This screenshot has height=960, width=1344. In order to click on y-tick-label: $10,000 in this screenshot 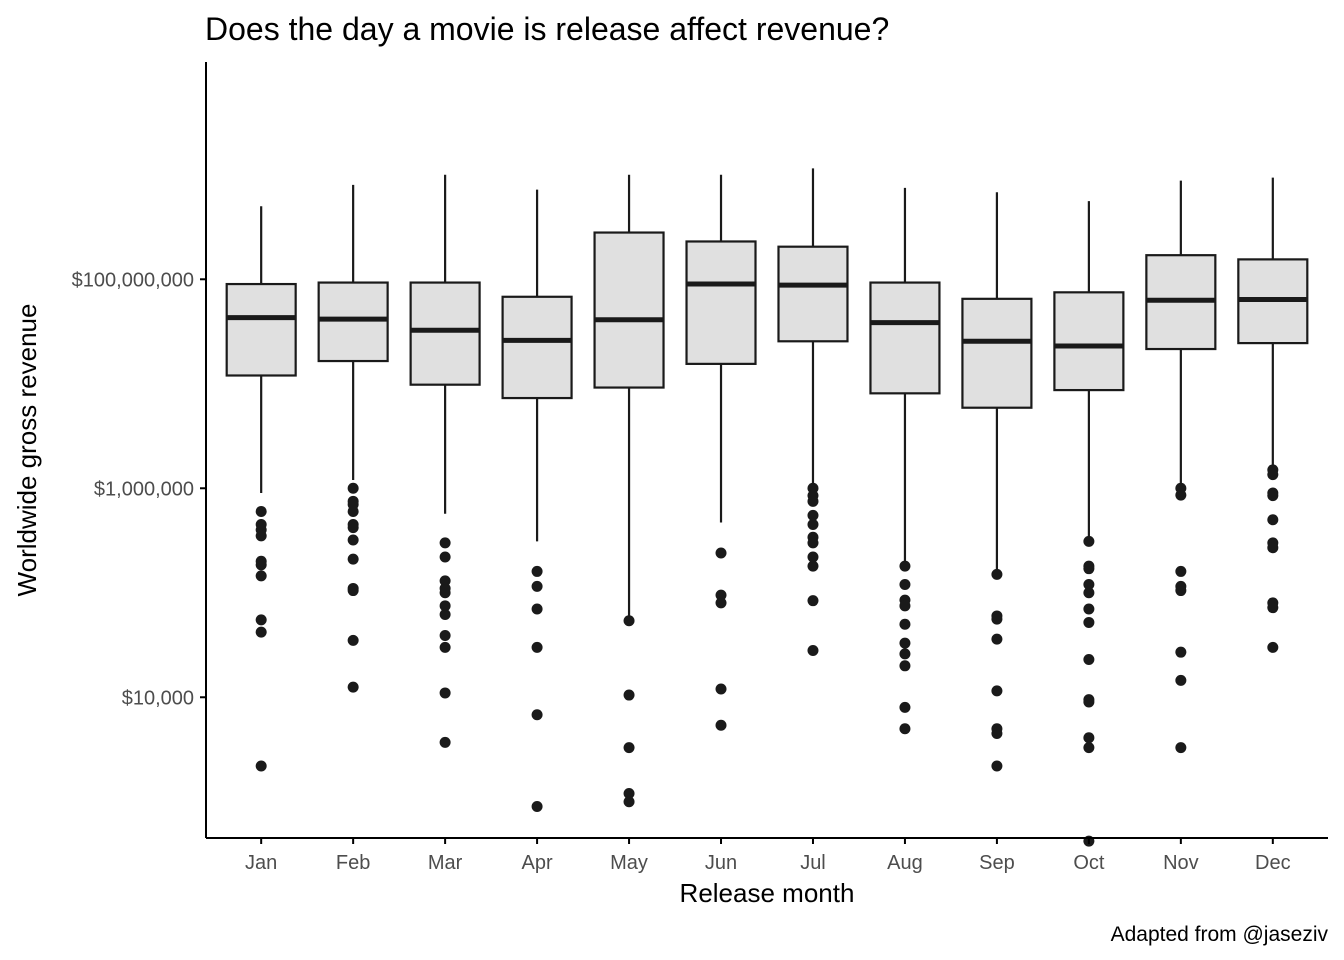, I will do `click(158, 698)`.